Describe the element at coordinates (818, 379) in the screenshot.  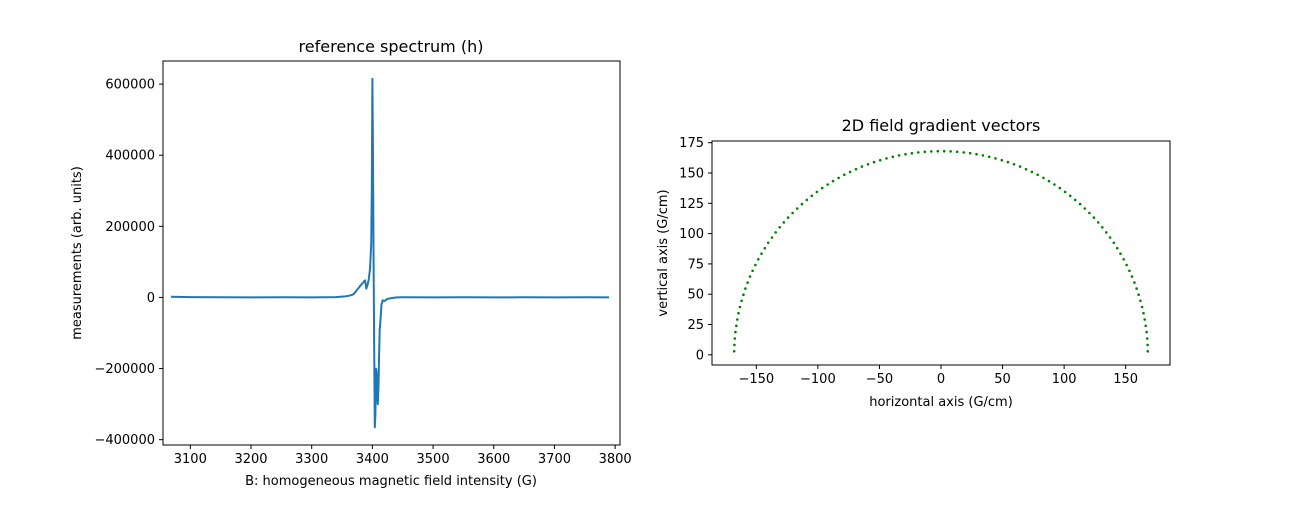
I see `gradient-x-tick-label: −100` at that location.